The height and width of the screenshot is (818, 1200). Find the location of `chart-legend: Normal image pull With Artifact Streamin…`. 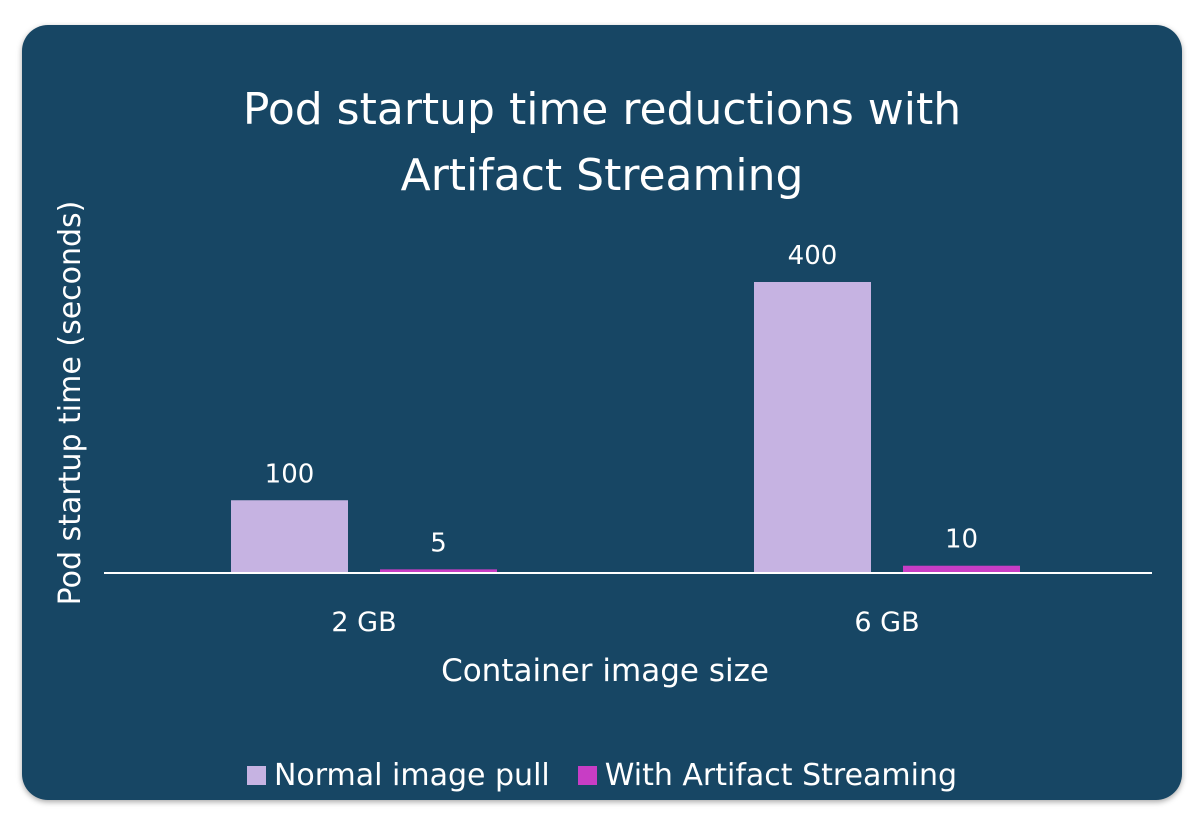

chart-legend: Normal image pull With Artifact Streamin… is located at coordinates (602, 775).